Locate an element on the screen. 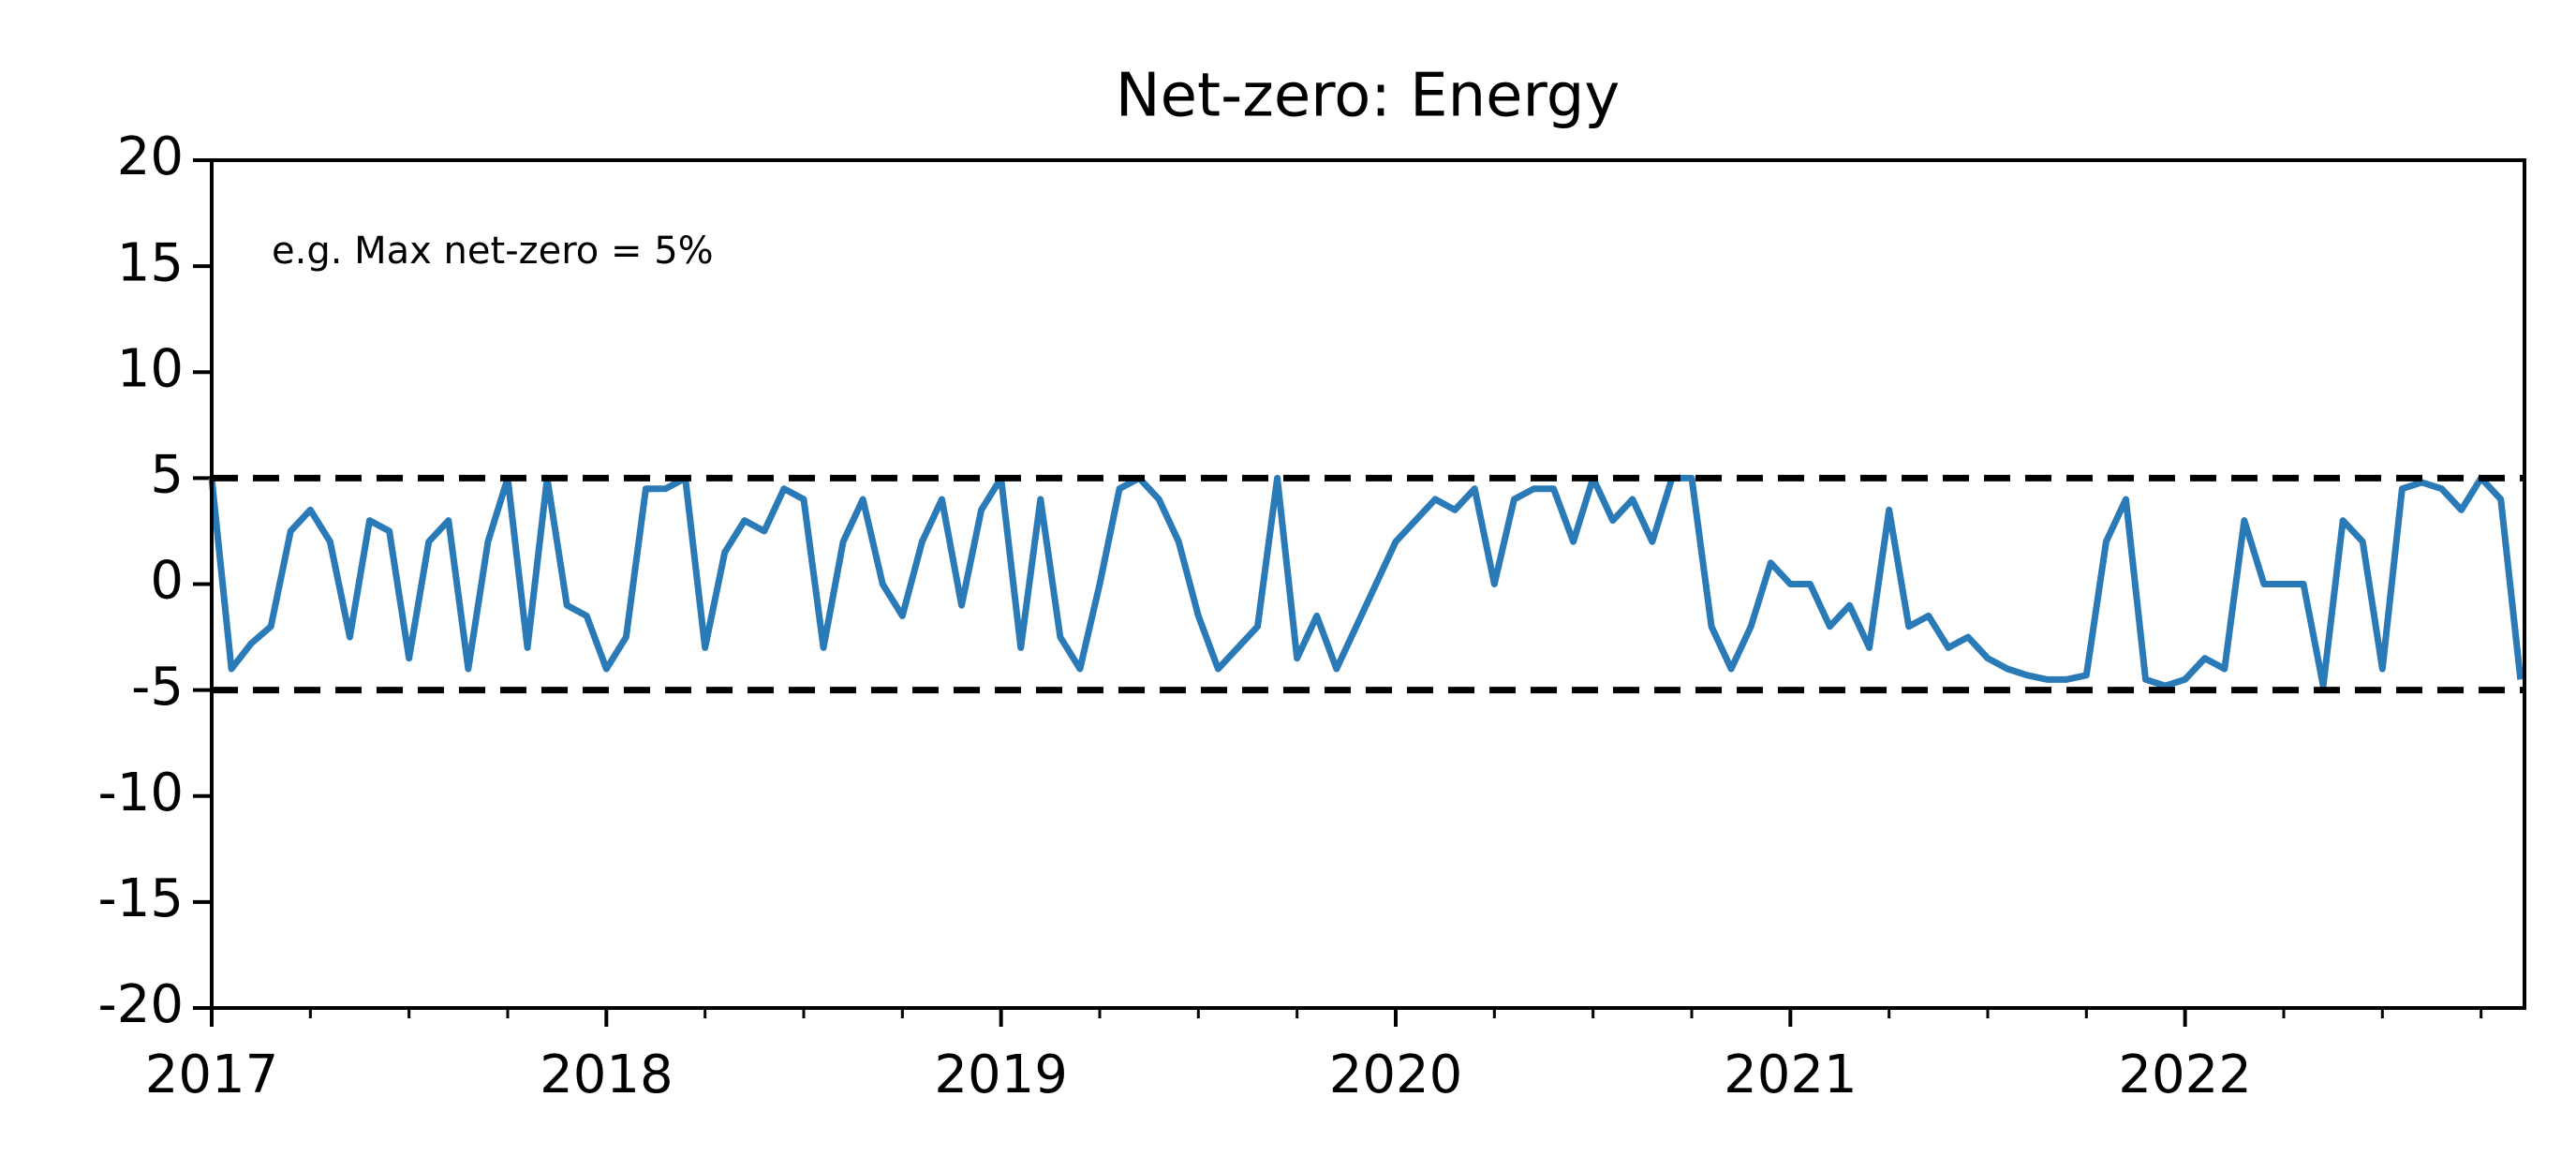  x-tick-label: 2022 is located at coordinates (2185, 1075).